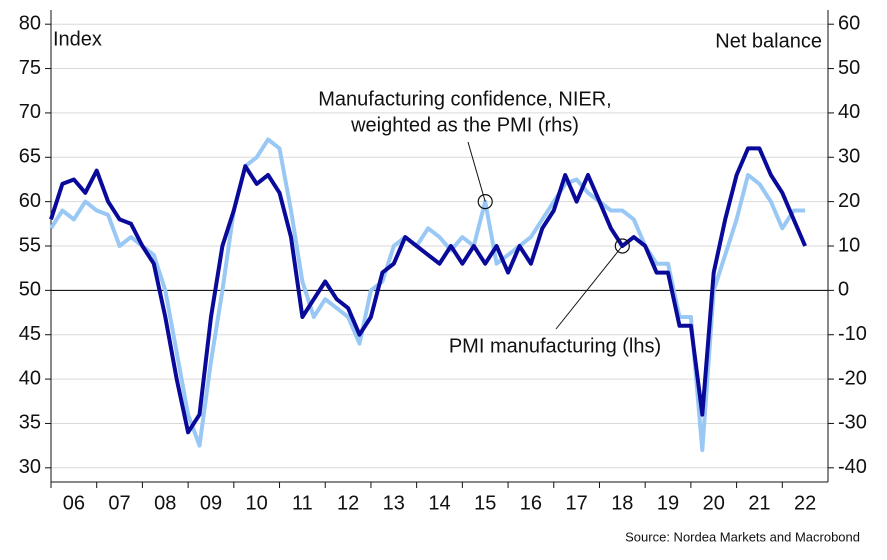  What do you see at coordinates (464, 125) in the screenshot?
I see `annotation-text: weighted as the PMI (rhs)` at bounding box center [464, 125].